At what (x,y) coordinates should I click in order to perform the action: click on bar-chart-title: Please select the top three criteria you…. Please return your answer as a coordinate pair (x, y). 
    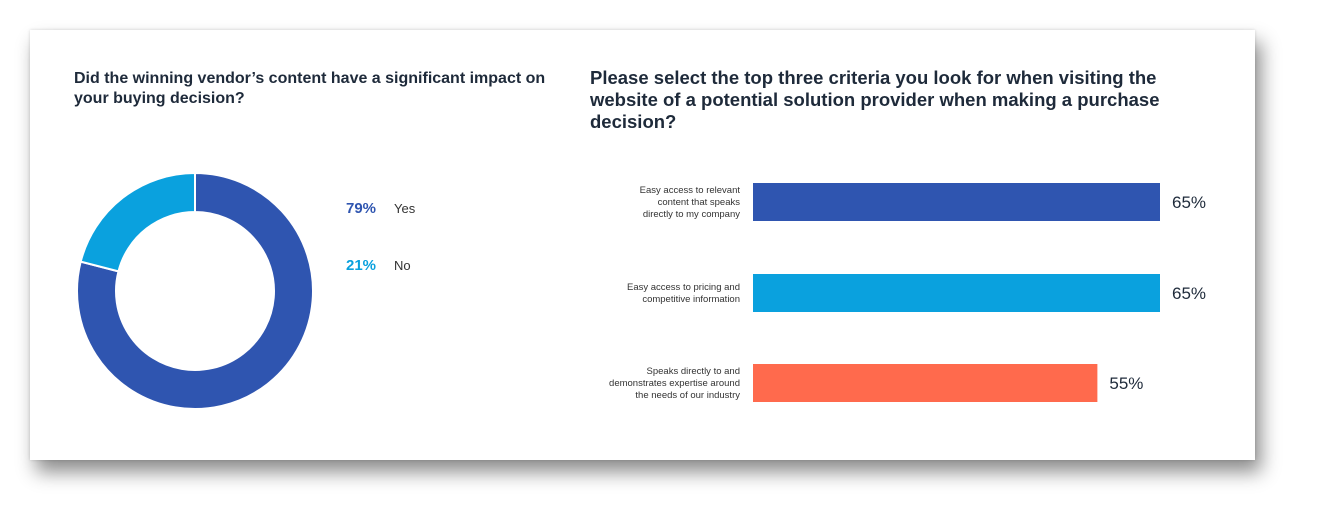
    Looking at the image, I should click on (875, 99).